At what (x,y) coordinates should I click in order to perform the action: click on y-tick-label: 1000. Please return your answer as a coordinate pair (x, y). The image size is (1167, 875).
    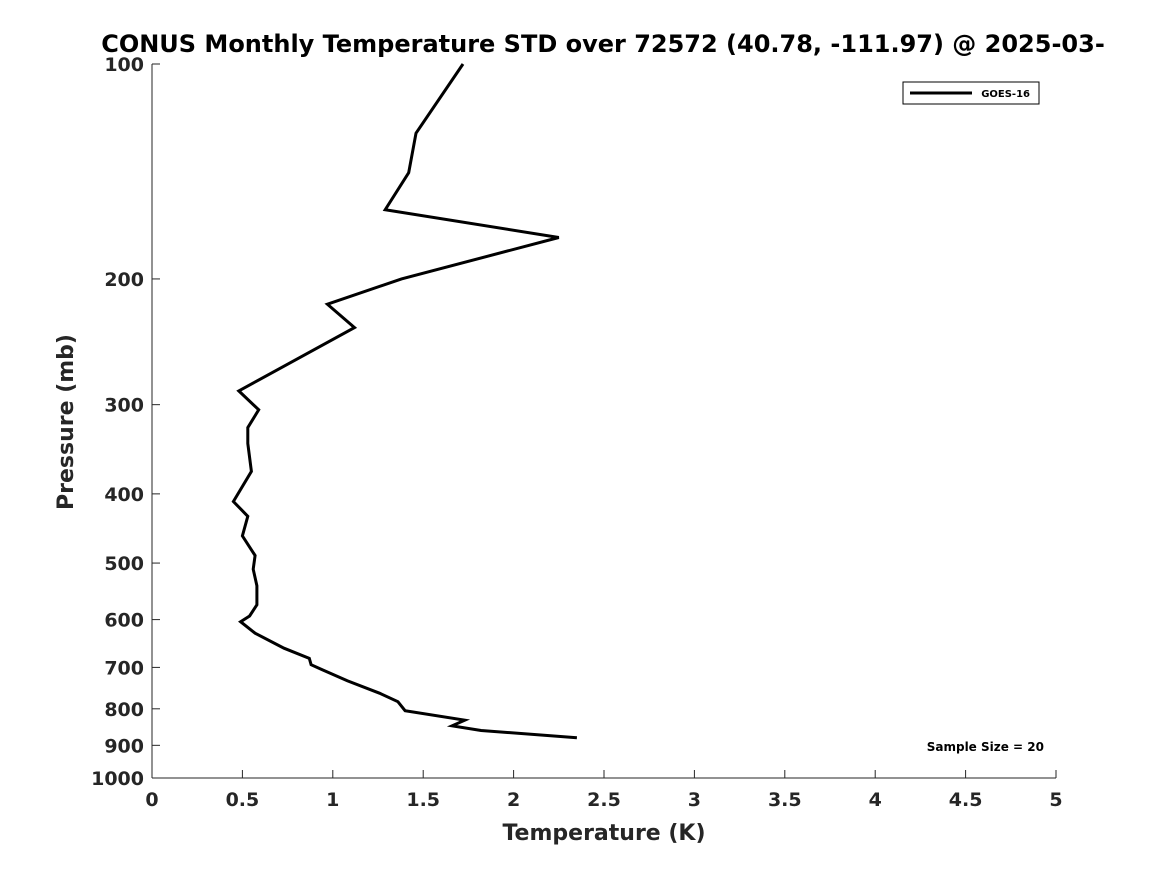
    Looking at the image, I should click on (117, 779).